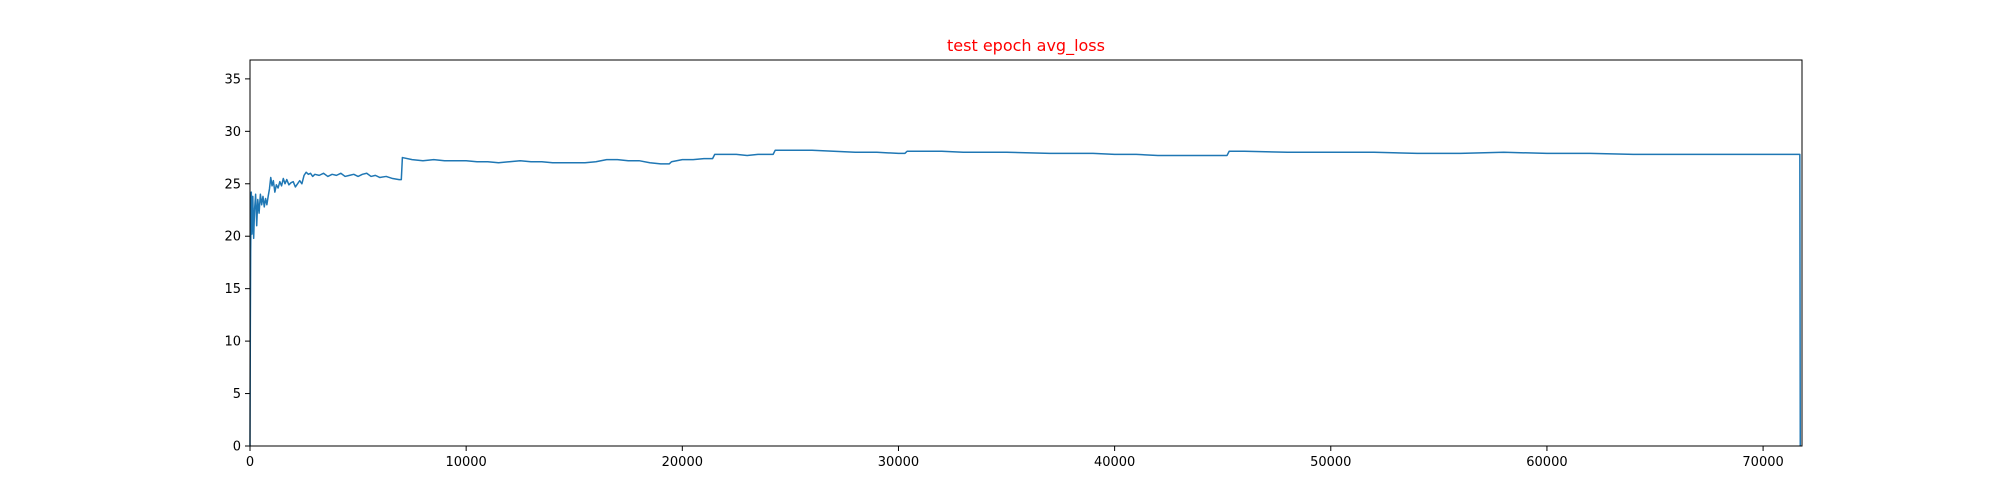 The image size is (2000, 500). Describe the element at coordinates (1026, 46) in the screenshot. I see `chart-title: test epoch avg_loss` at that location.